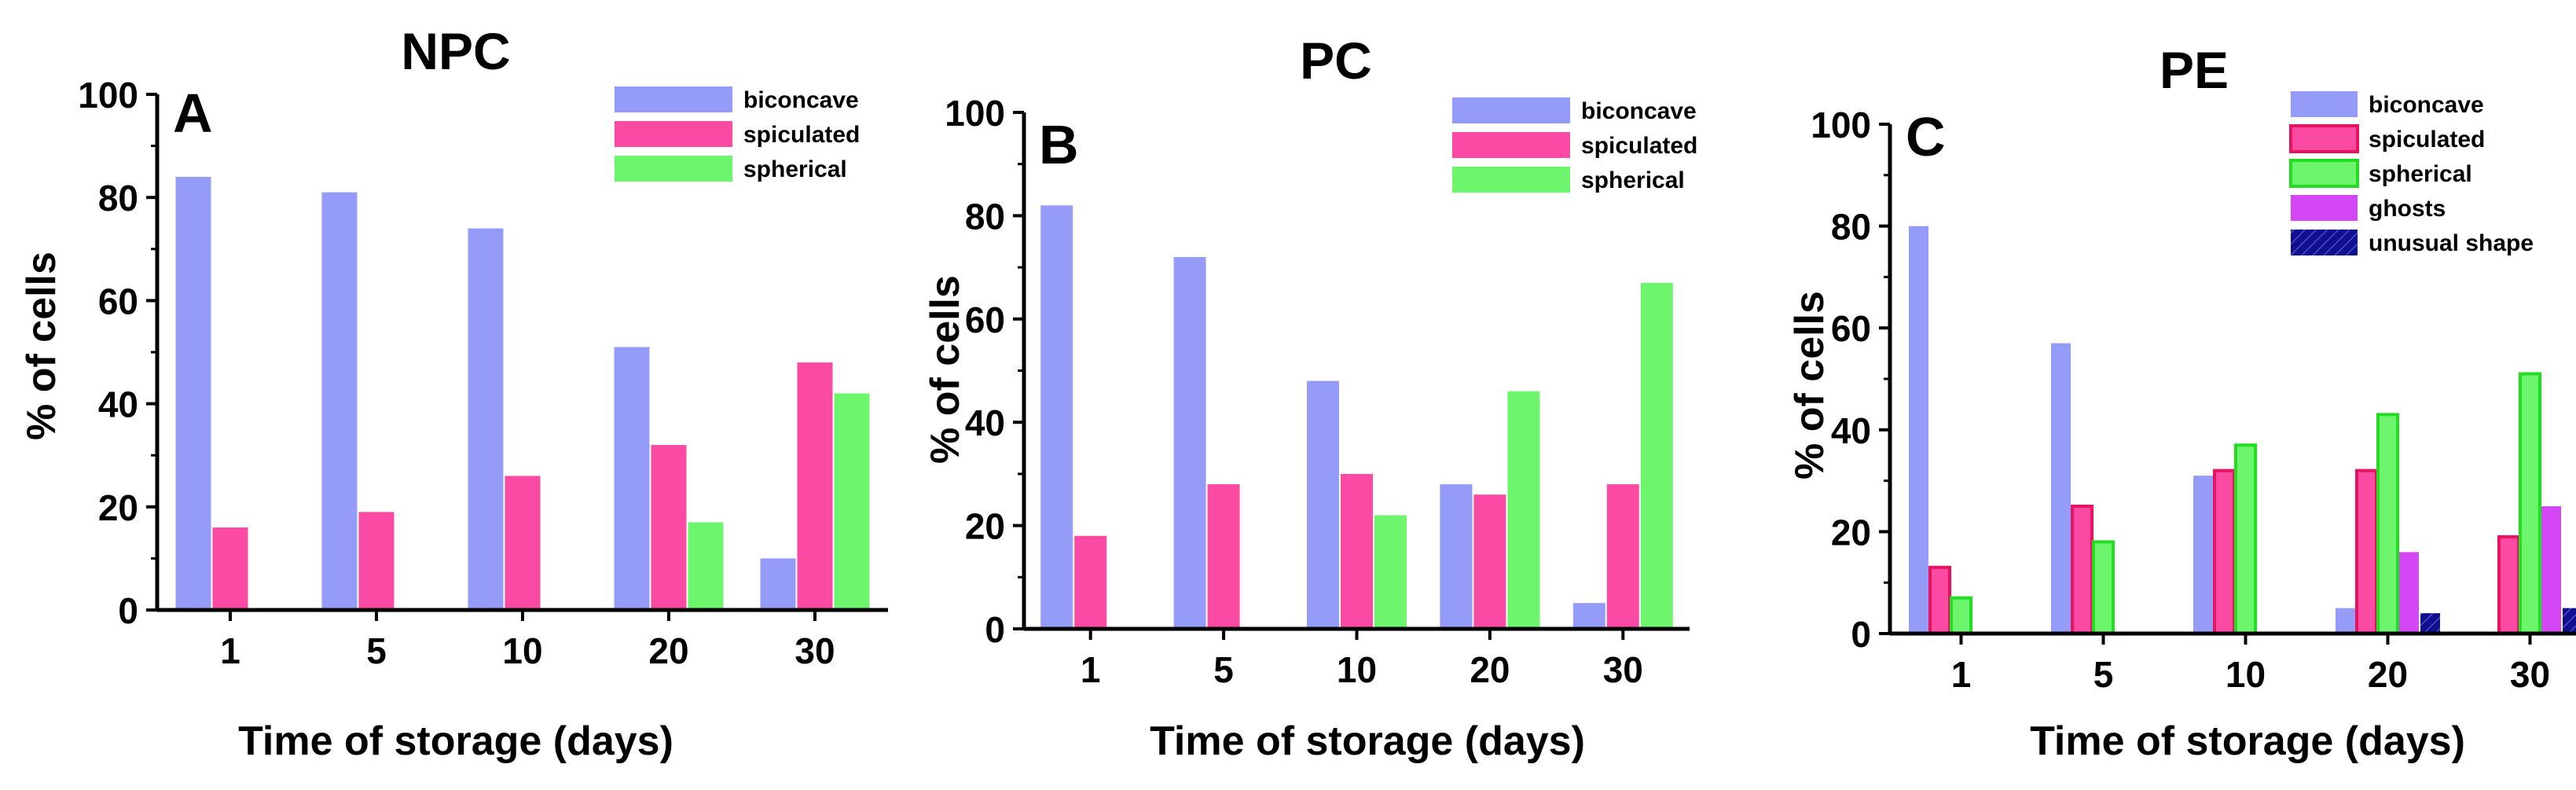 The image size is (2576, 790). Describe the element at coordinates (455, 51) in the screenshot. I see `chart-title: NPC` at that location.